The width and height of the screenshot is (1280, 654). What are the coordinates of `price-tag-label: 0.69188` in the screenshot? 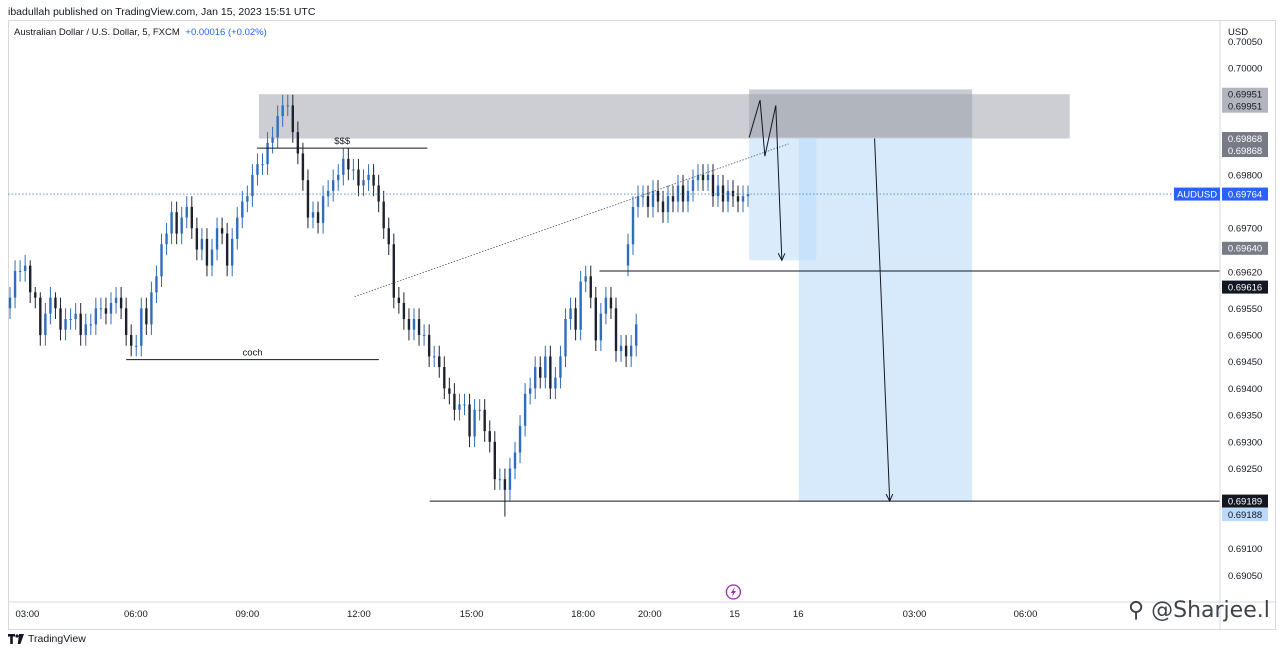 It's located at (1245, 515).